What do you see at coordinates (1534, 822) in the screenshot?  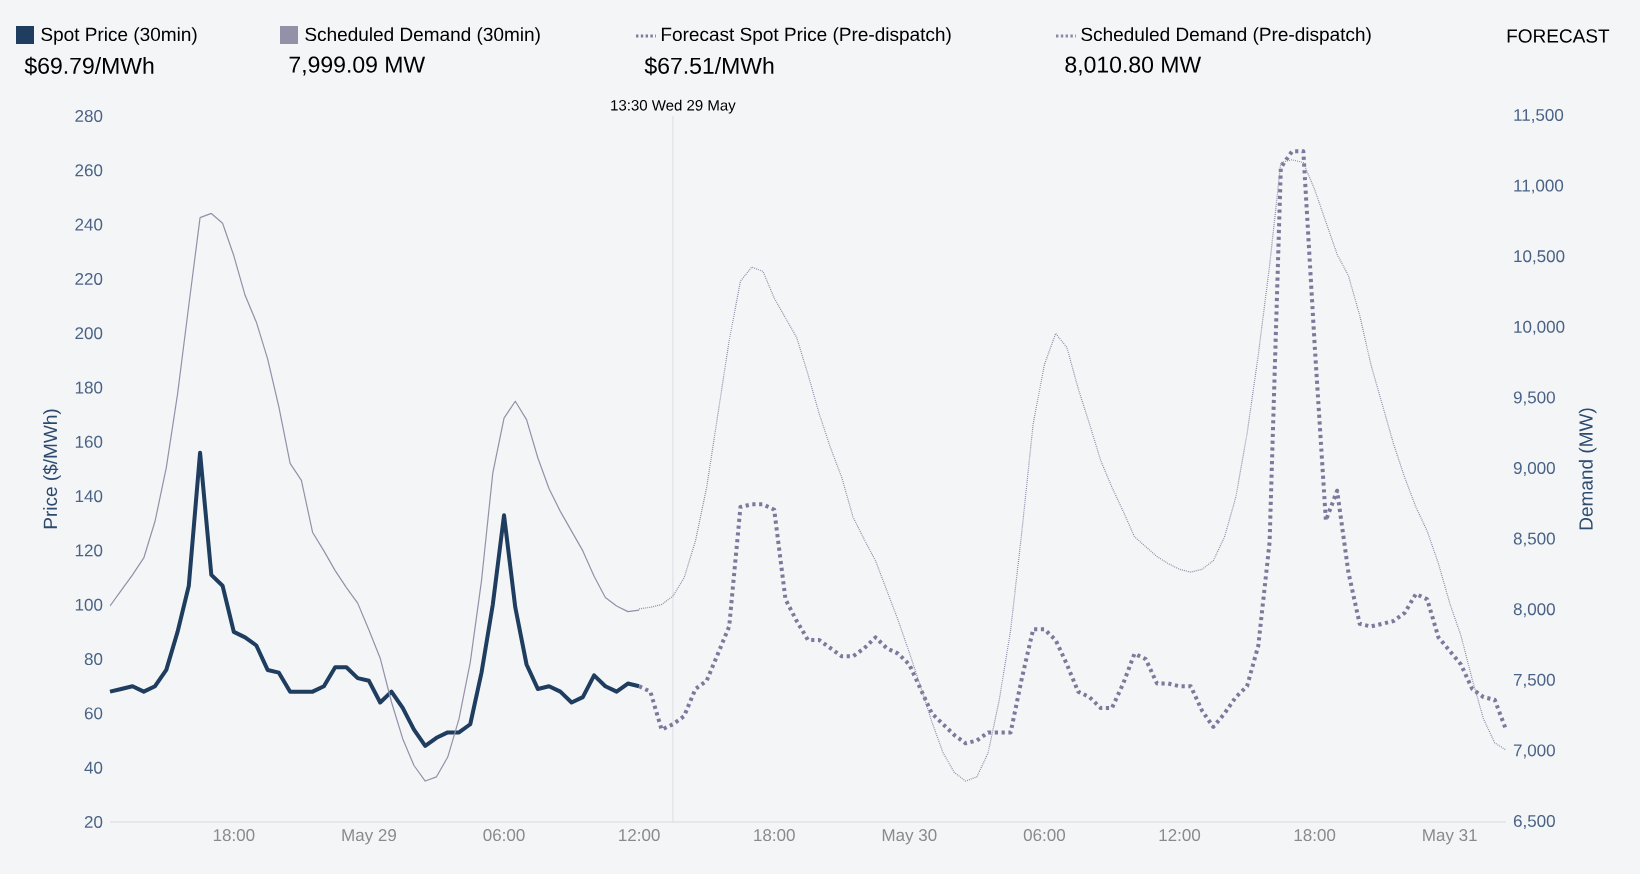 I see `y2-tick-label: 6,500` at bounding box center [1534, 822].